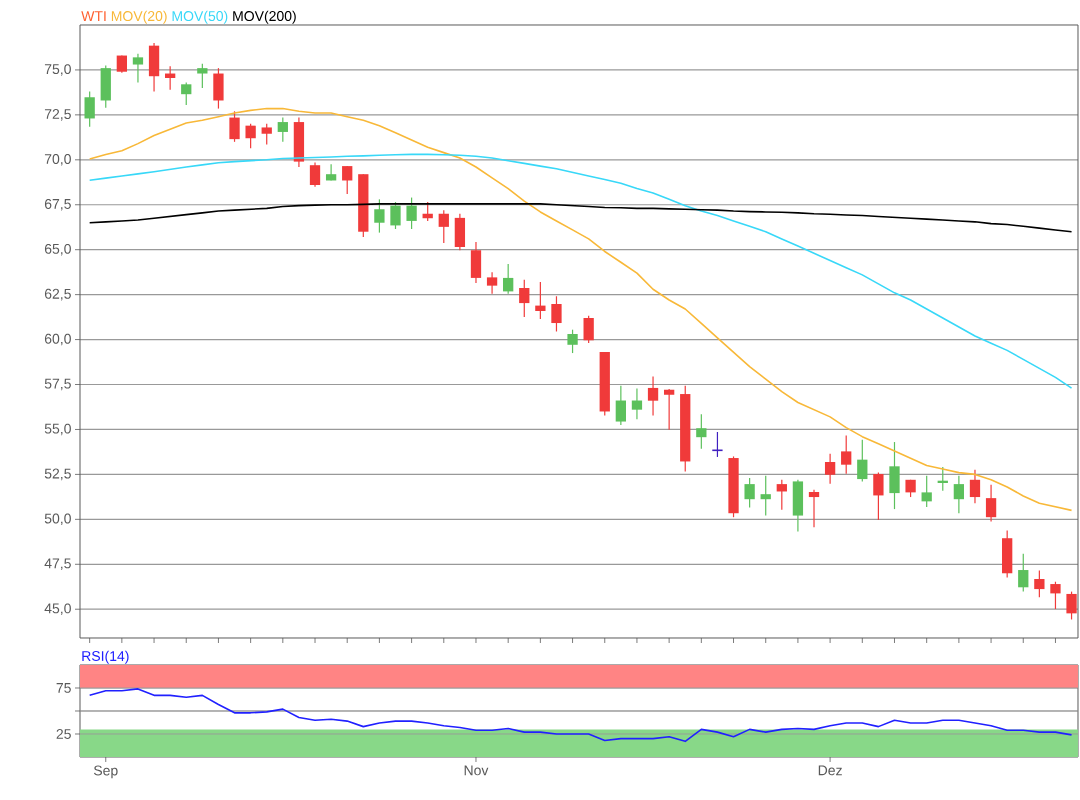 Image resolution: width=1080 pixels, height=800 pixels. What do you see at coordinates (200, 17) in the screenshot?
I see `text: MOV(50)` at bounding box center [200, 17].